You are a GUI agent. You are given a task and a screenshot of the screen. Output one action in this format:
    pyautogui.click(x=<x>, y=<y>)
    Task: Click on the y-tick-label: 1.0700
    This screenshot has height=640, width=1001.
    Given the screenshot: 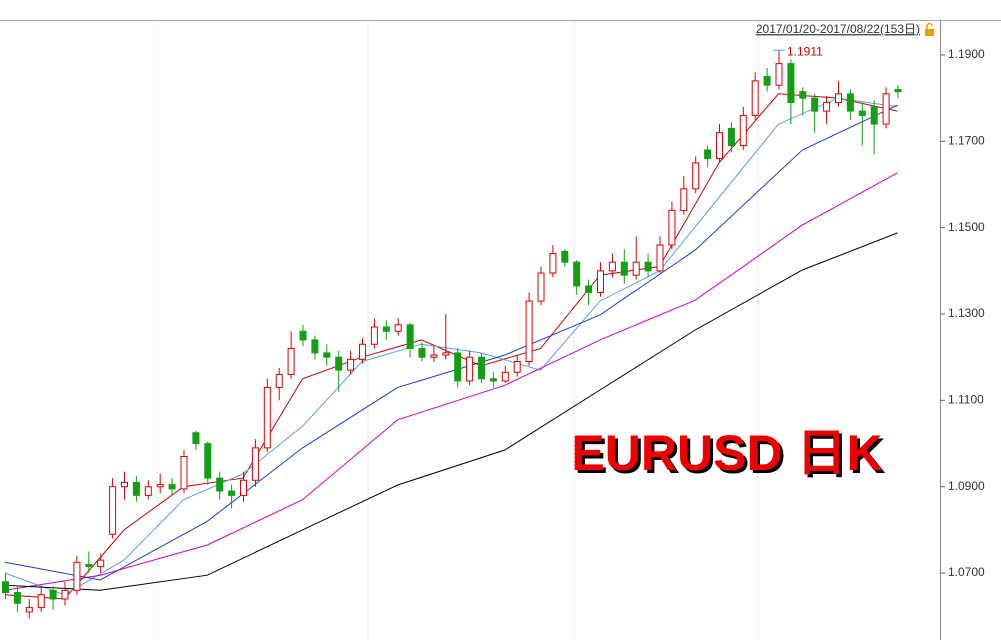 What is the action you would take?
    pyautogui.click(x=966, y=572)
    